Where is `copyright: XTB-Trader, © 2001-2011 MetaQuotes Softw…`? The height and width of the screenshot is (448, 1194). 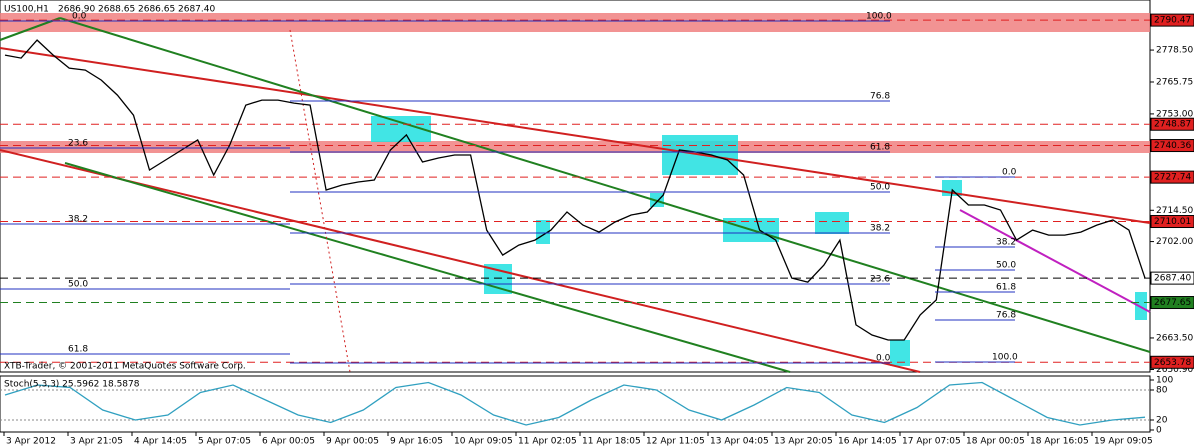
copyright: XTB-Trader, © 2001-2011 MetaQuotes Softw… is located at coordinates (125, 367).